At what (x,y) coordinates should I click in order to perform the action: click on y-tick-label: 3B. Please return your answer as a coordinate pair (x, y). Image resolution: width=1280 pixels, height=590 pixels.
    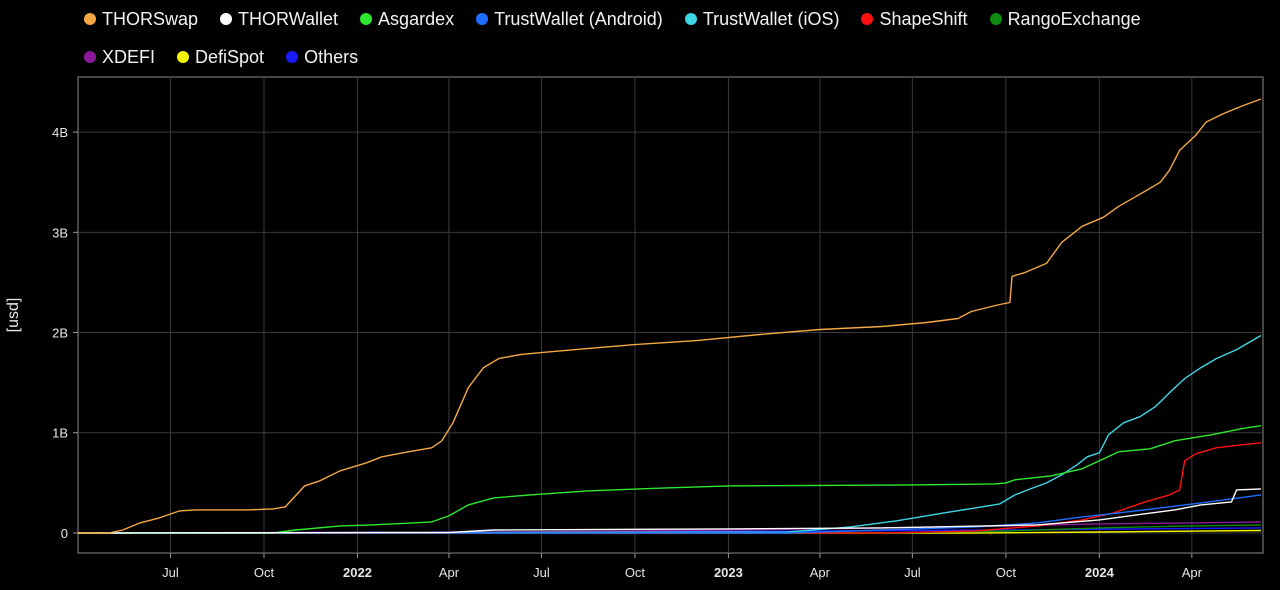
    Looking at the image, I should click on (60, 232).